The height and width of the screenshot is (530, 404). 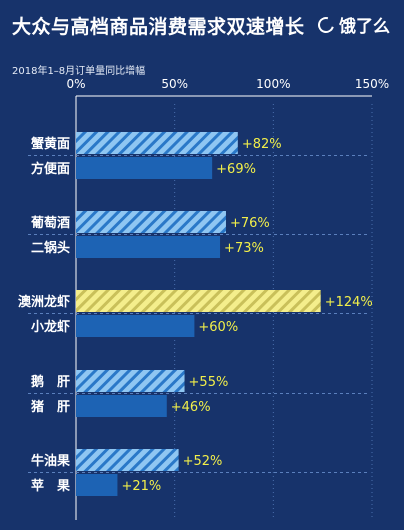 I want to click on value-label: +60%, so click(x=218, y=327).